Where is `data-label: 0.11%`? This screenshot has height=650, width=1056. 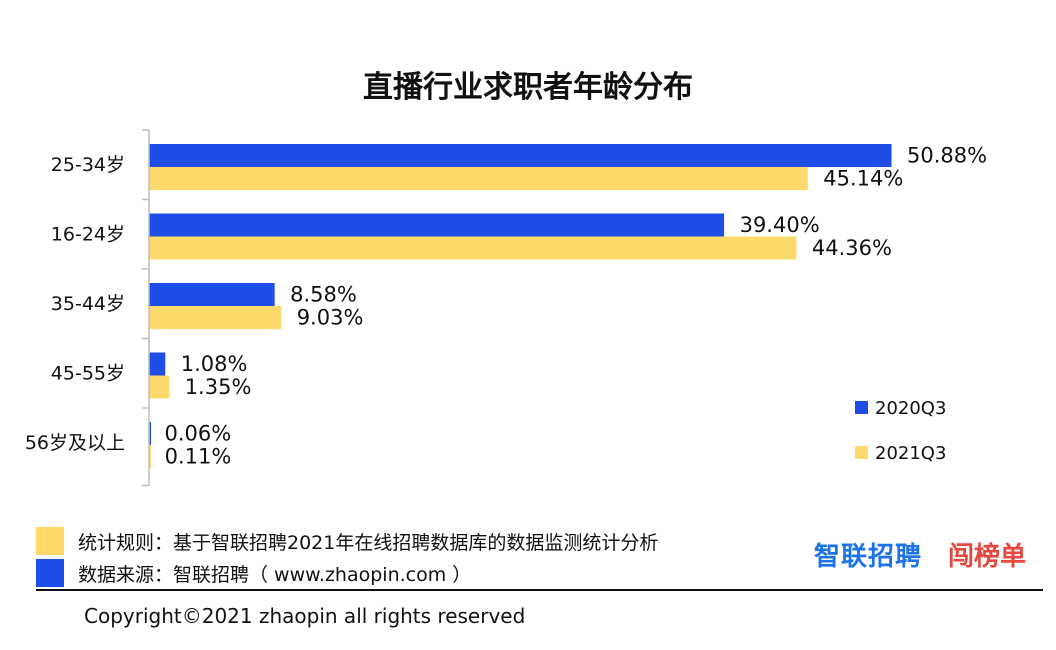 data-label: 0.11% is located at coordinates (198, 457).